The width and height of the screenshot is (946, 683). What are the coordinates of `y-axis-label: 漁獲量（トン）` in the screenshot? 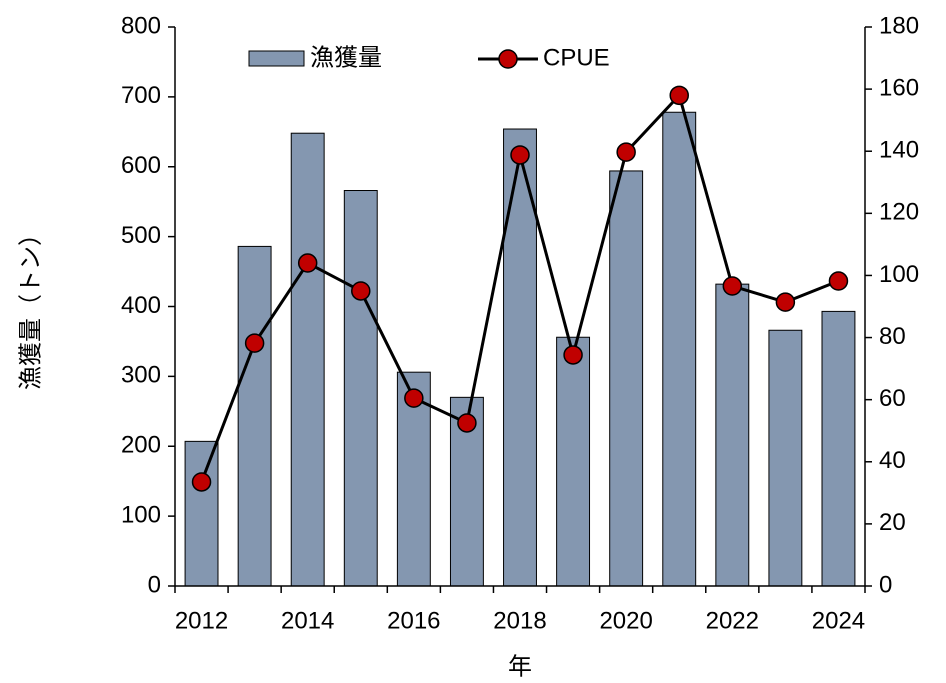 It's located at (30, 306).